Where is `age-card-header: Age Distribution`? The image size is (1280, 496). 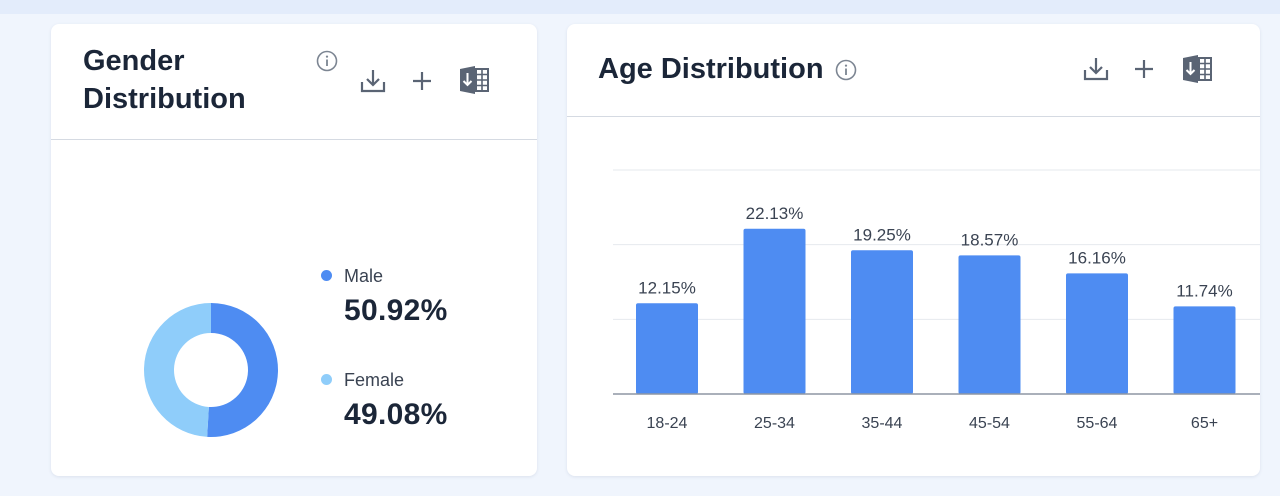
age-card-header: Age Distribution is located at coordinates (913, 70).